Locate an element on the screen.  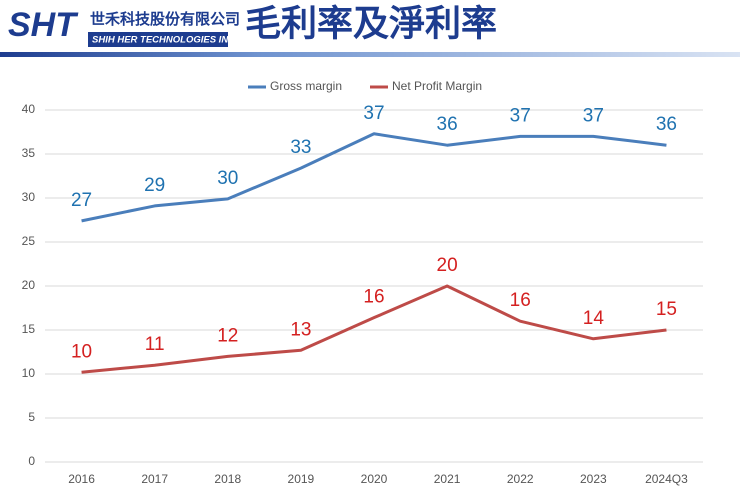
y-tick-label: 0 is located at coordinates (31, 461).